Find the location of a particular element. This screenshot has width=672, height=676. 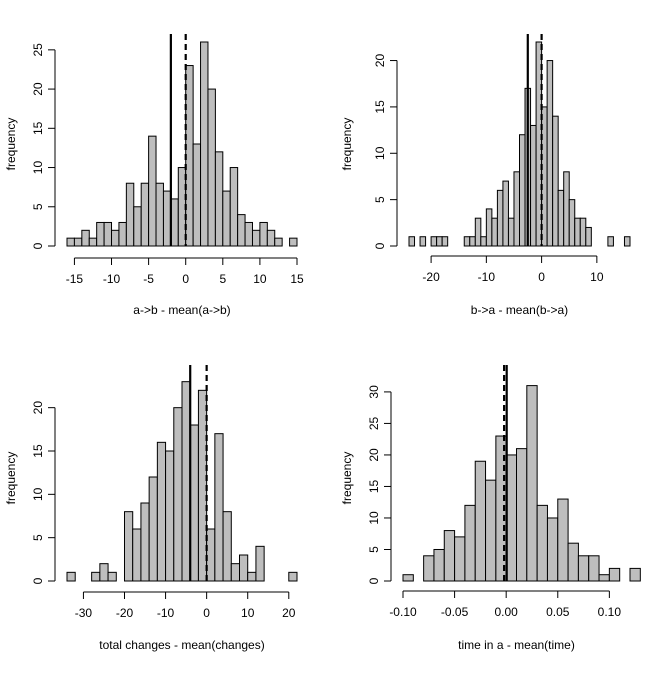

y-tick-label: 25 is located at coordinates (38, 50).